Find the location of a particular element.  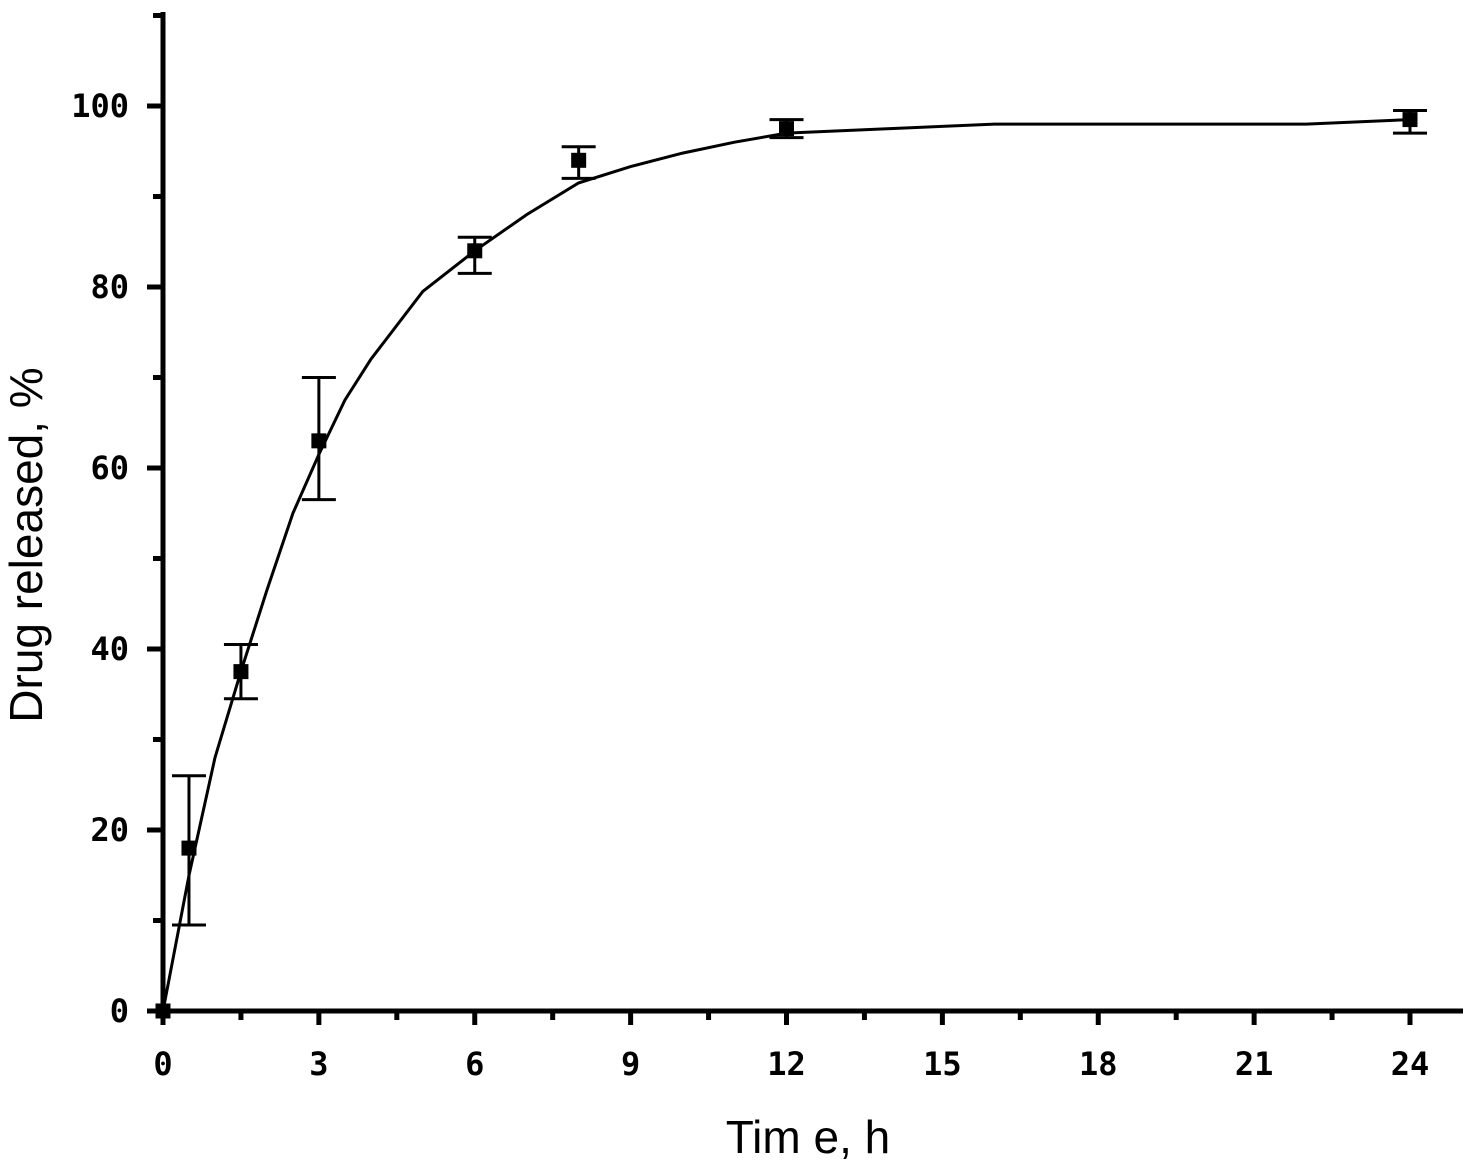

x-tick-label: 24 is located at coordinates (1410, 1064).